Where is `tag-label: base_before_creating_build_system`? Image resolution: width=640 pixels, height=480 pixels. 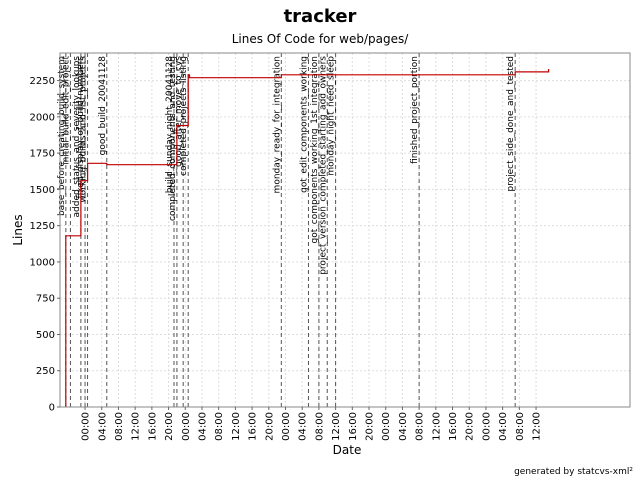 tag-label: base_before_creating_build_system is located at coordinates (62, 136).